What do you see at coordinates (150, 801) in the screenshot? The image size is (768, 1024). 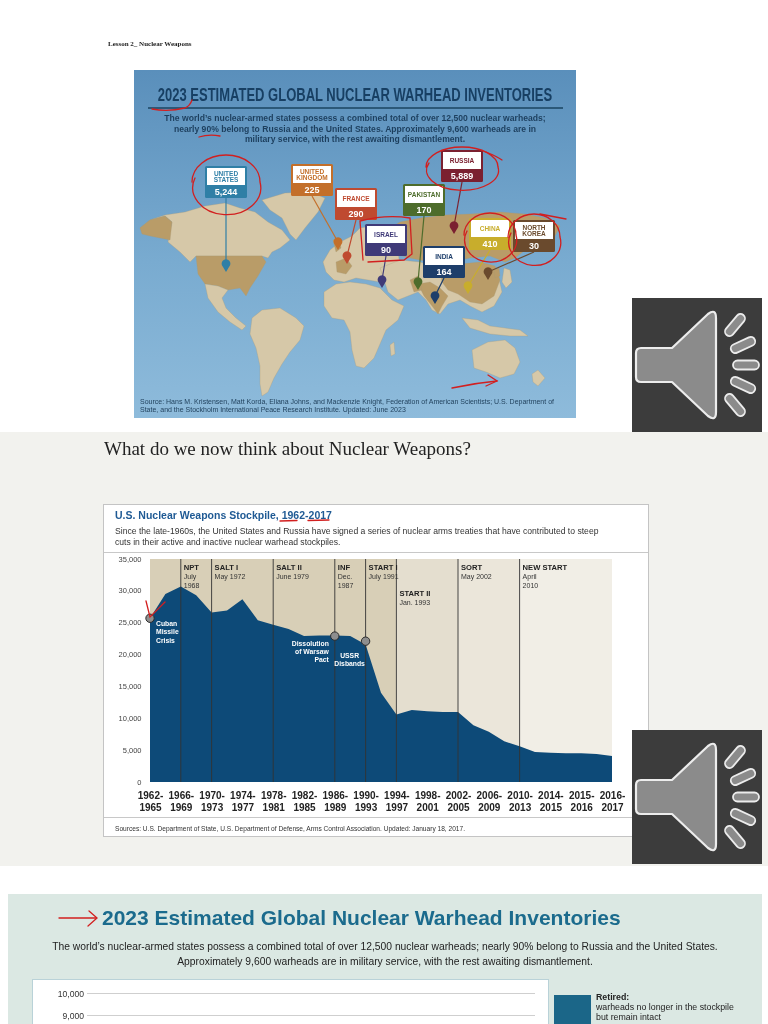 I see `x-tick-label: 1962-1965` at bounding box center [150, 801].